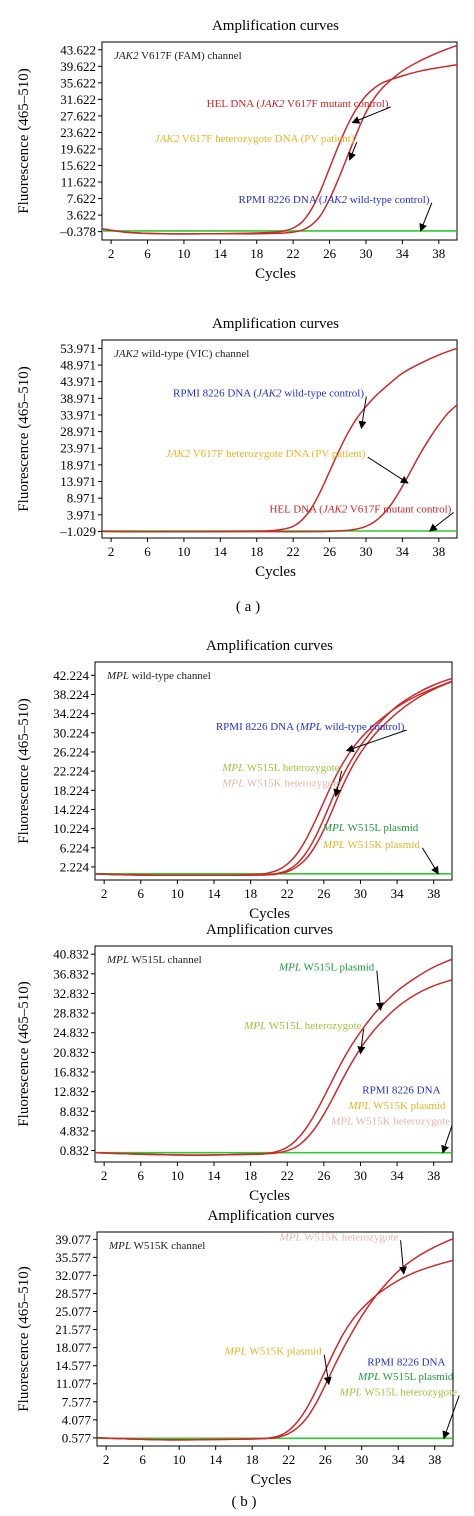 The image size is (474, 1516). What do you see at coordinates (168, 1246) in the screenshot?
I see `channel-label-part: W515K channel` at bounding box center [168, 1246].